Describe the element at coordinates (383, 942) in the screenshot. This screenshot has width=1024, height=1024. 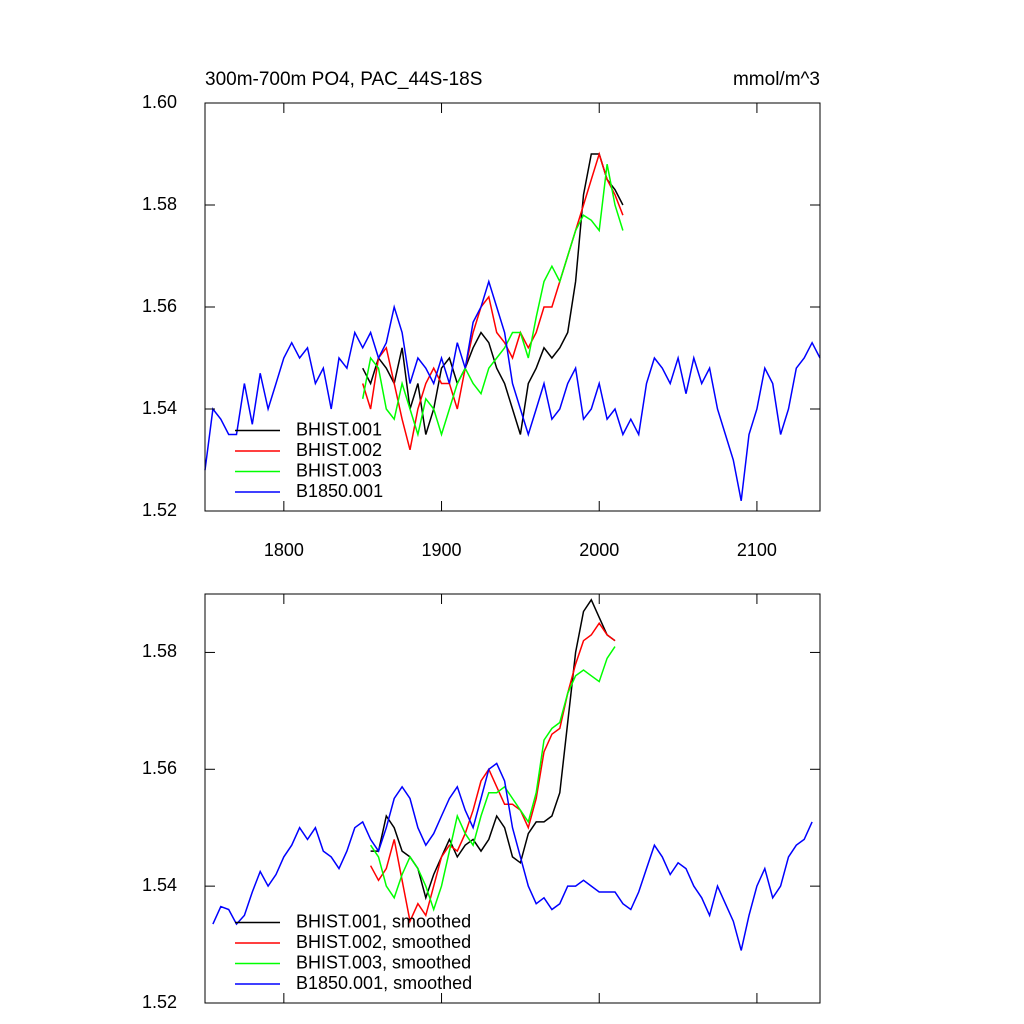
I see `legend-label: BHIST.002, smoothed` at that location.